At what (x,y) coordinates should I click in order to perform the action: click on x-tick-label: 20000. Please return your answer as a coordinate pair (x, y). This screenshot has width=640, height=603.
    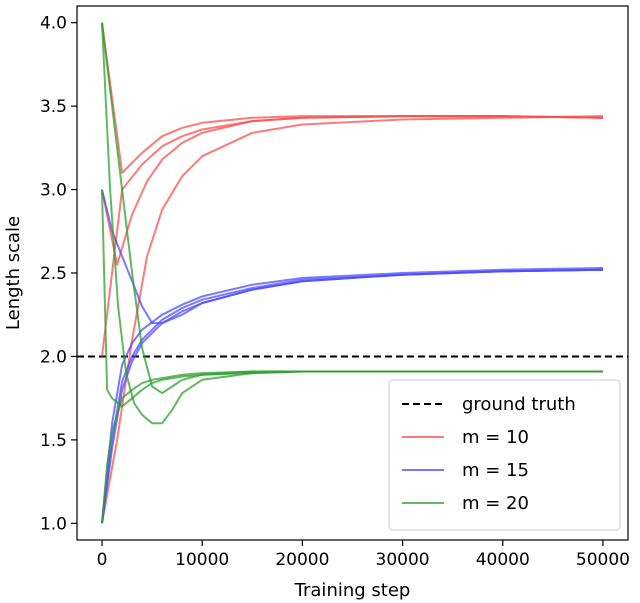
    Looking at the image, I should click on (302, 560).